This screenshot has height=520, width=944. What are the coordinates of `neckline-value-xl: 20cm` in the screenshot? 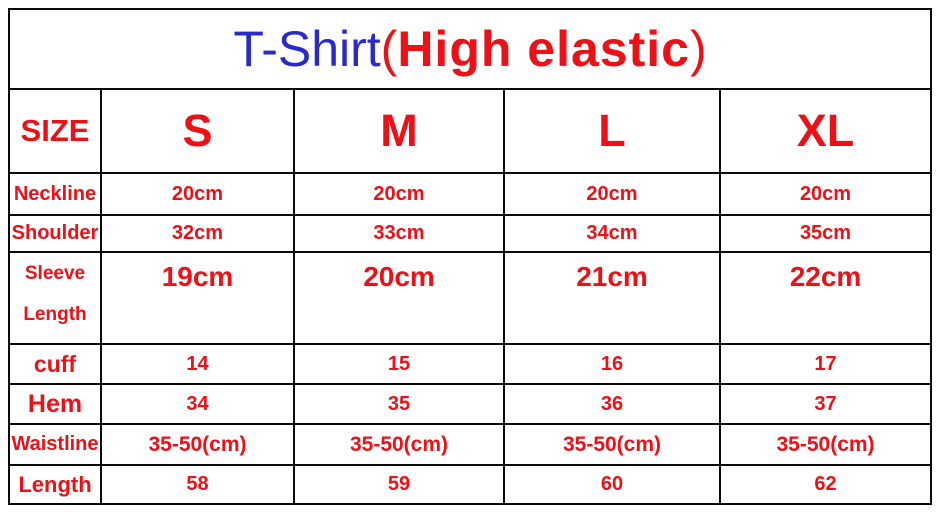 It's located at (825, 194).